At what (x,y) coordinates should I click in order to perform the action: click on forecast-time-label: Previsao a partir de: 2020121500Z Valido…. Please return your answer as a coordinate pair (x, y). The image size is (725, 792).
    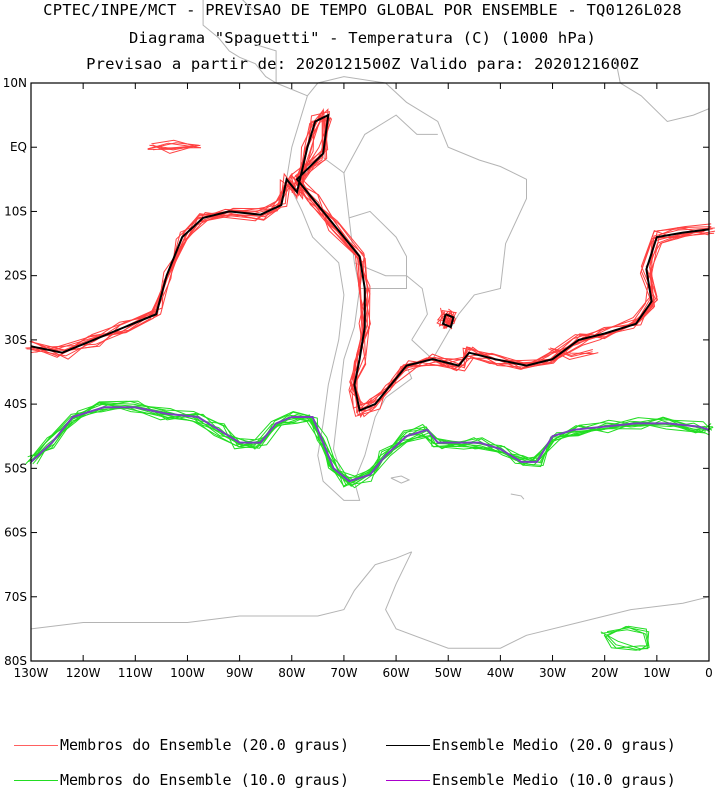
    Looking at the image, I should click on (362, 64).